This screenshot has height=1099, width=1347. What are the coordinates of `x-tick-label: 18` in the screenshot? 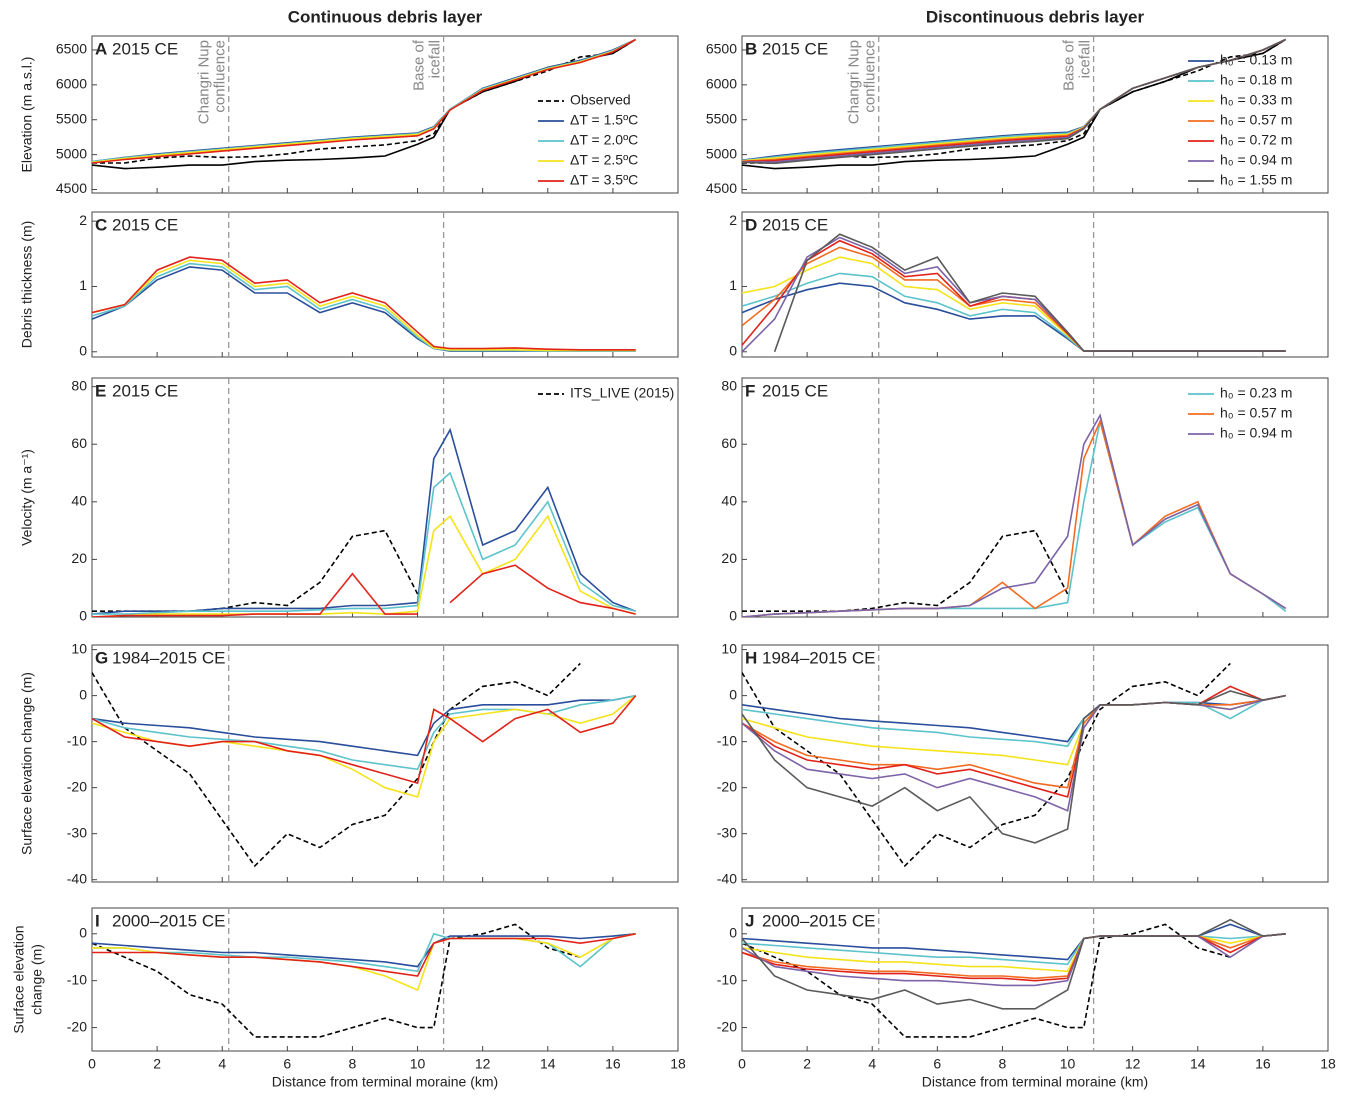 It's located at (678, 1064).